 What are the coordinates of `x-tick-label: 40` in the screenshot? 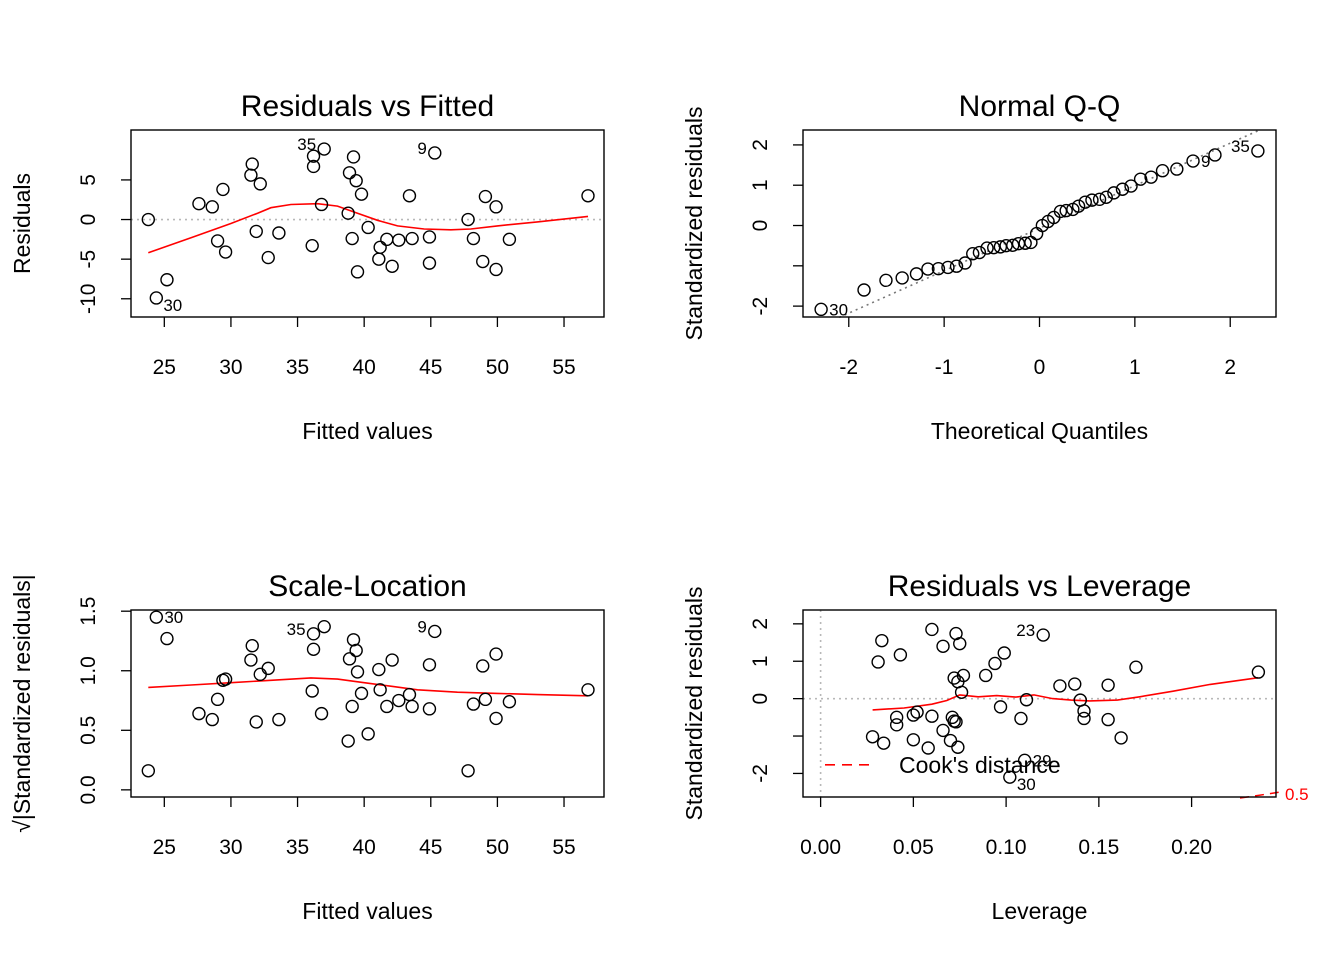 It's located at (363, 367).